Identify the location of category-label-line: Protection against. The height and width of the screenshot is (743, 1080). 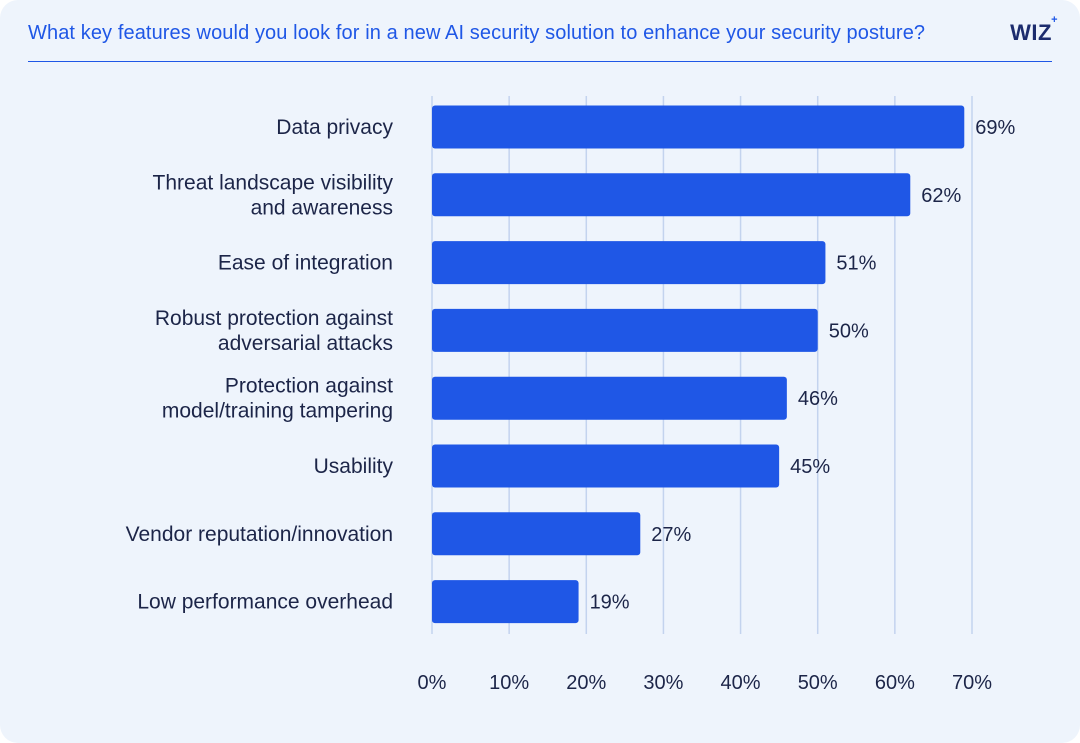
(309, 386).